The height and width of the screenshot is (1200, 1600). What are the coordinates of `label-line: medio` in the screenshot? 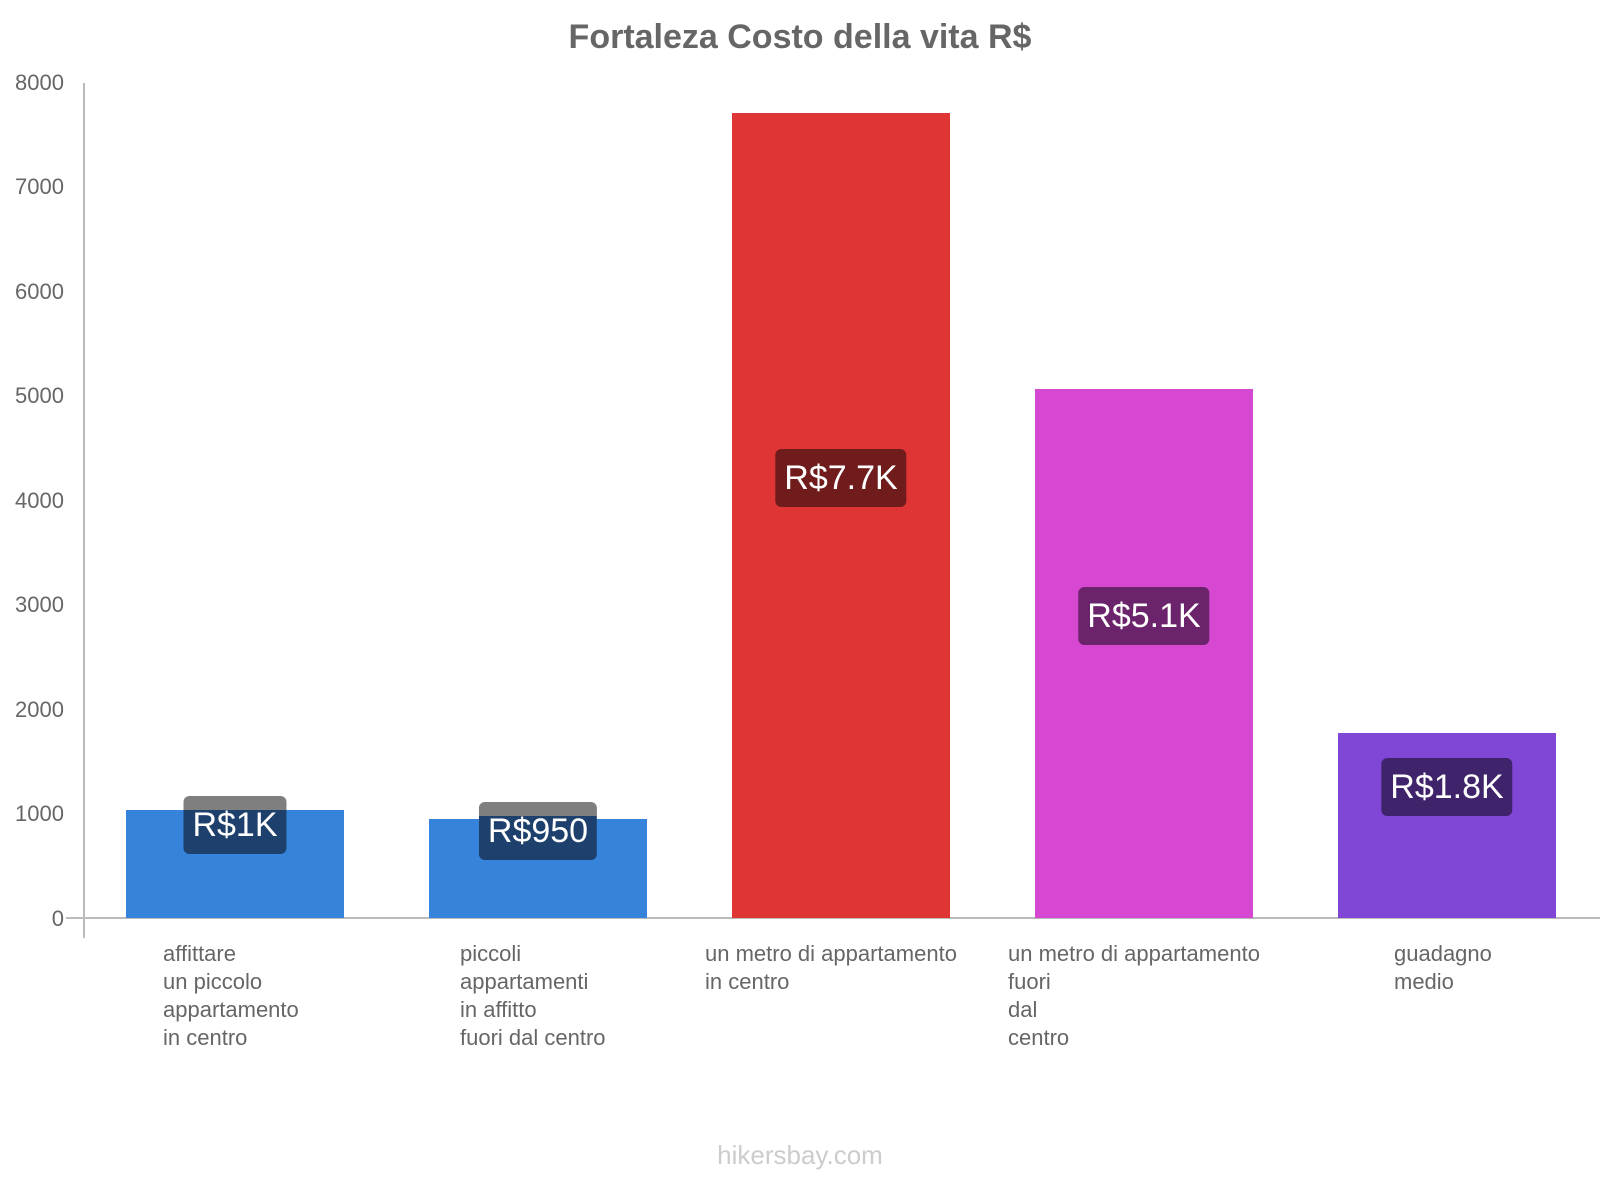 It's located at (1424, 981).